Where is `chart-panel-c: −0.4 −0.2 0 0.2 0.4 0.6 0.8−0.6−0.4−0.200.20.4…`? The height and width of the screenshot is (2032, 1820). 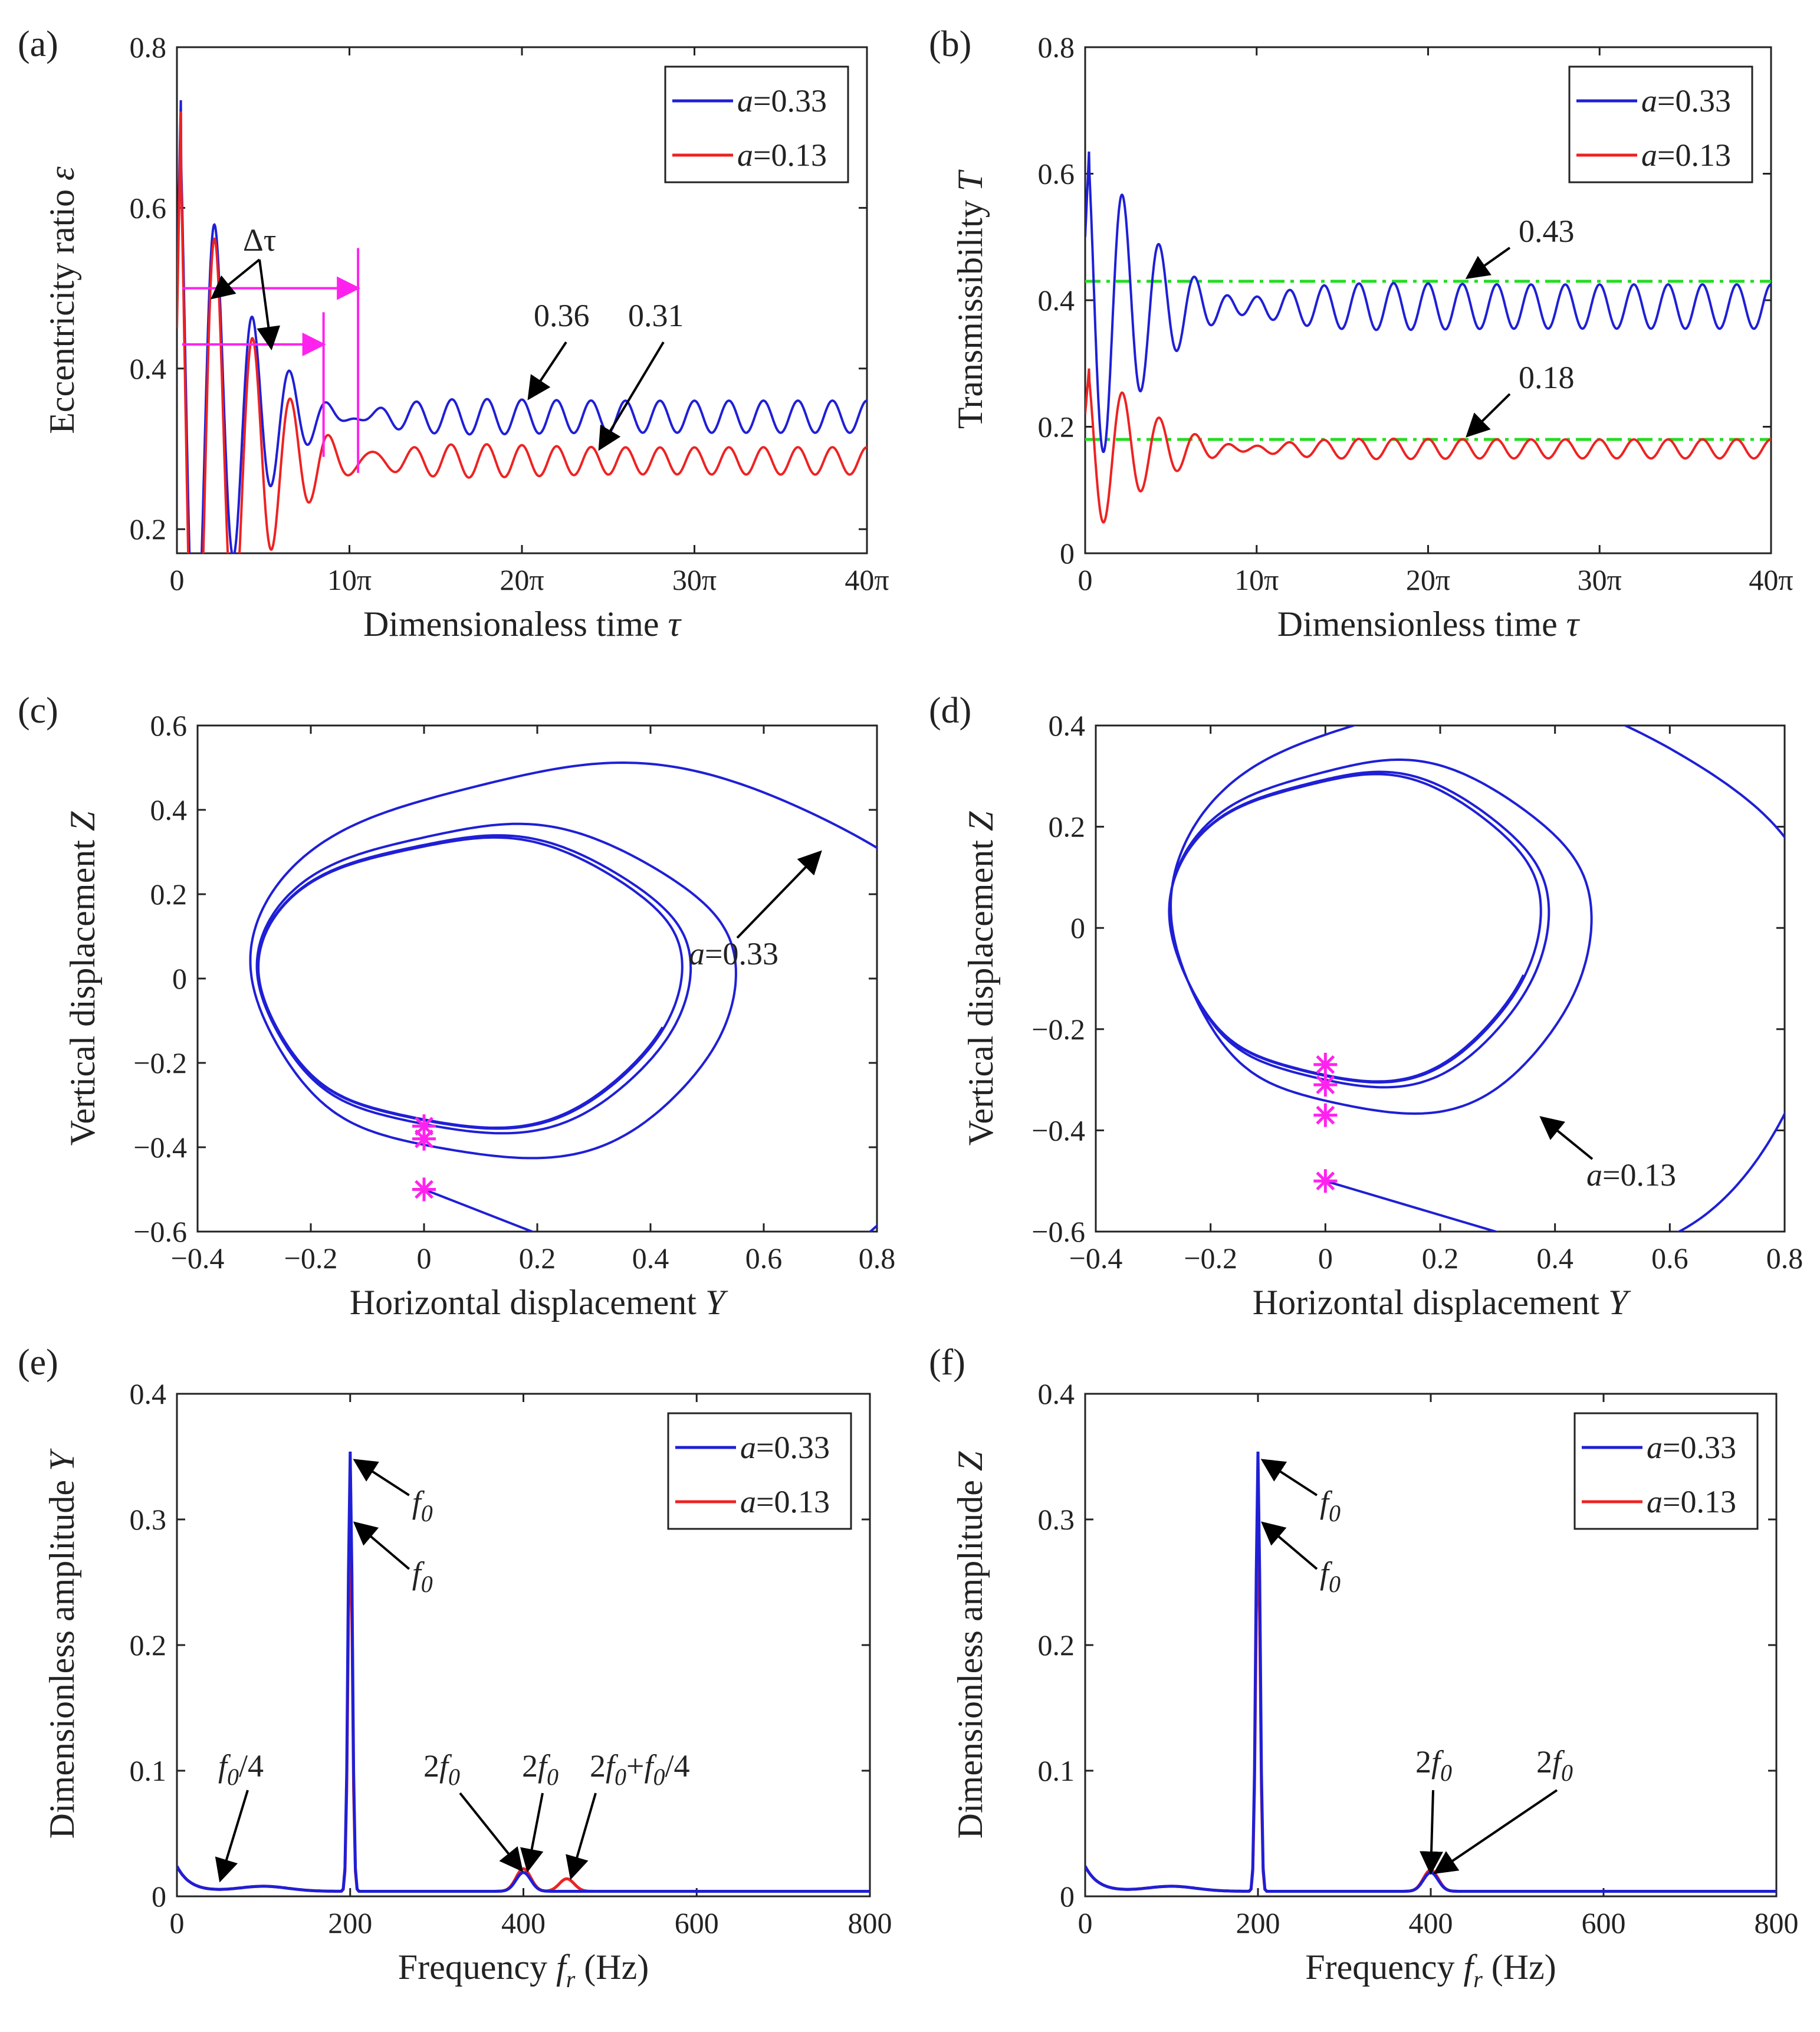 chart-panel-c: −0.4 −0.2 0 0.2 0.4 0.6 0.8−0.6−0.4−0.200.20.4… is located at coordinates (479, 1015).